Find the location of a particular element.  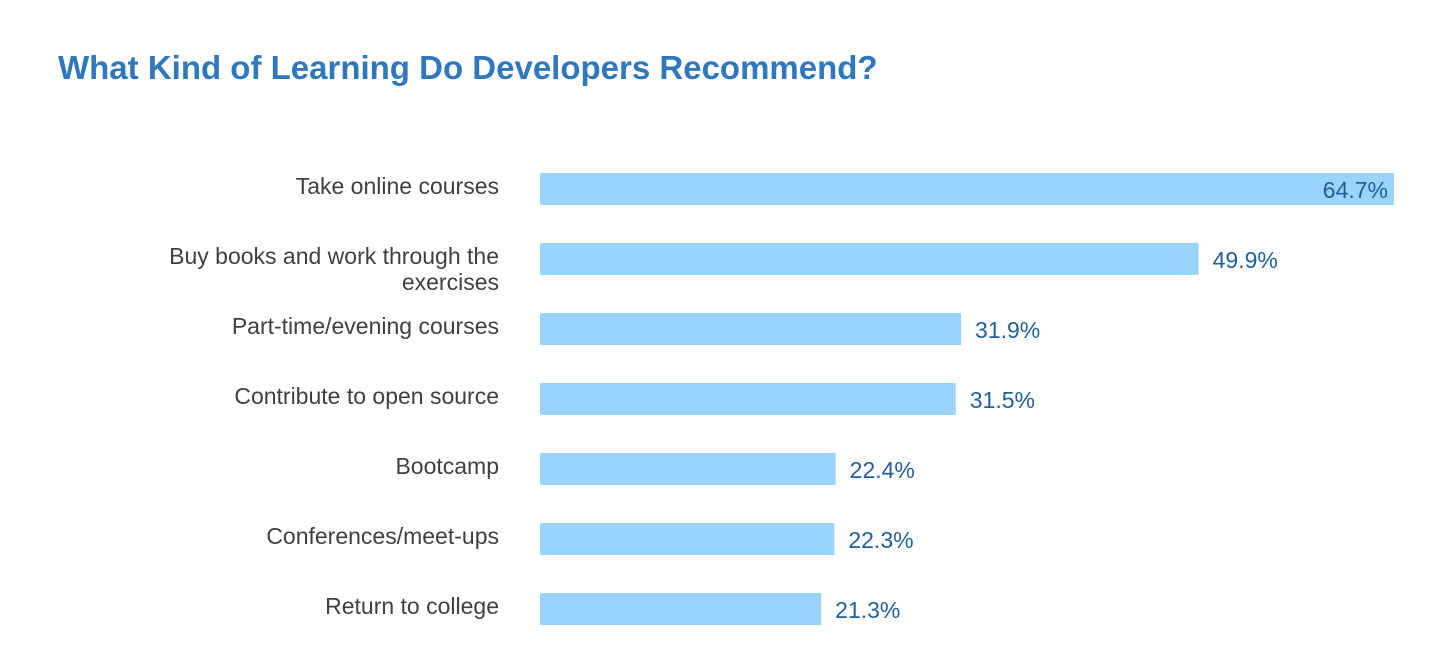

bar-take-online-courses is located at coordinates (967, 189).